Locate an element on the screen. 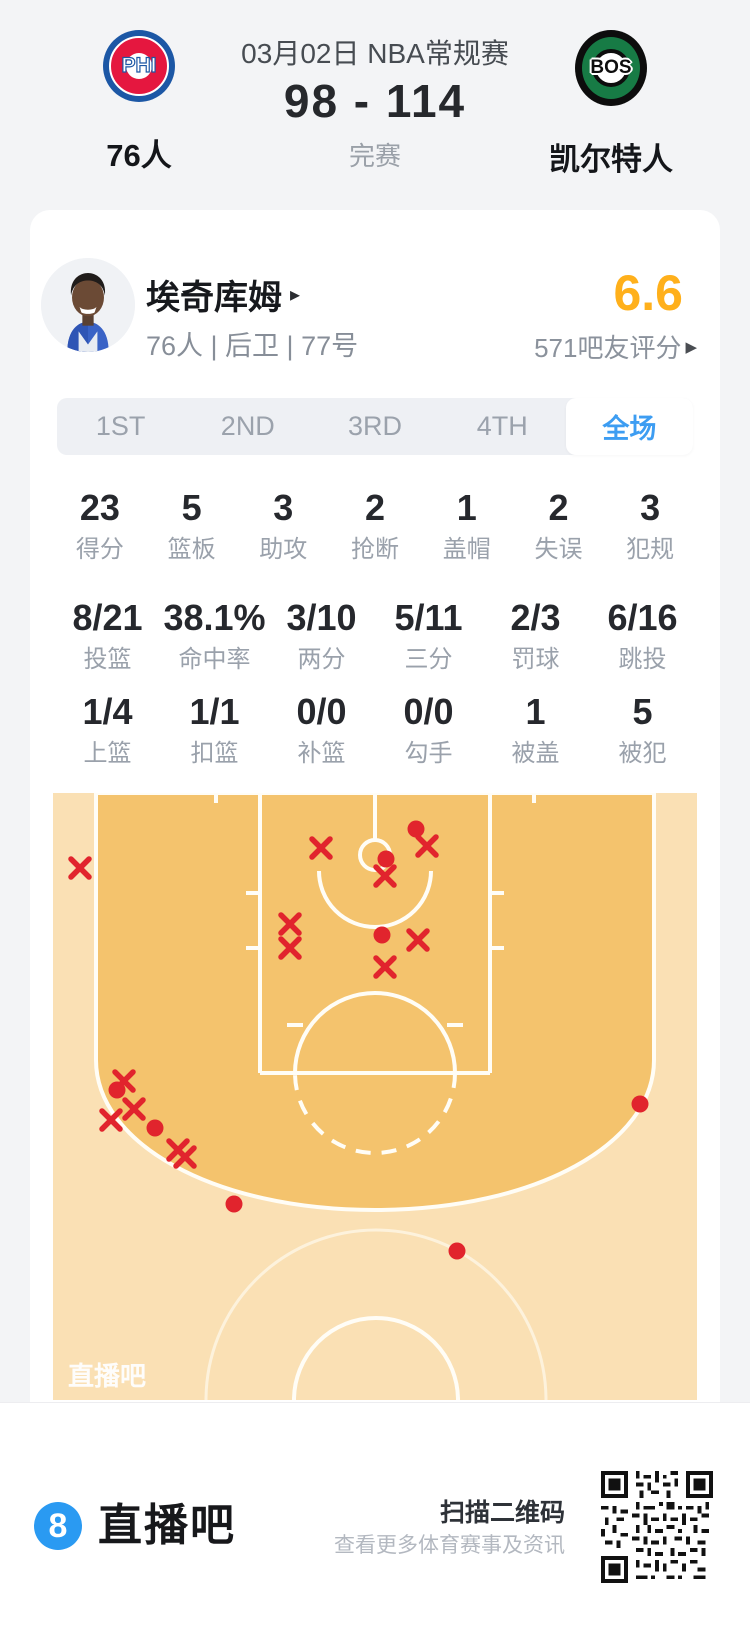 The width and height of the screenshot is (750, 1629). zhibo8-logo-8: 8 is located at coordinates (58, 1526).